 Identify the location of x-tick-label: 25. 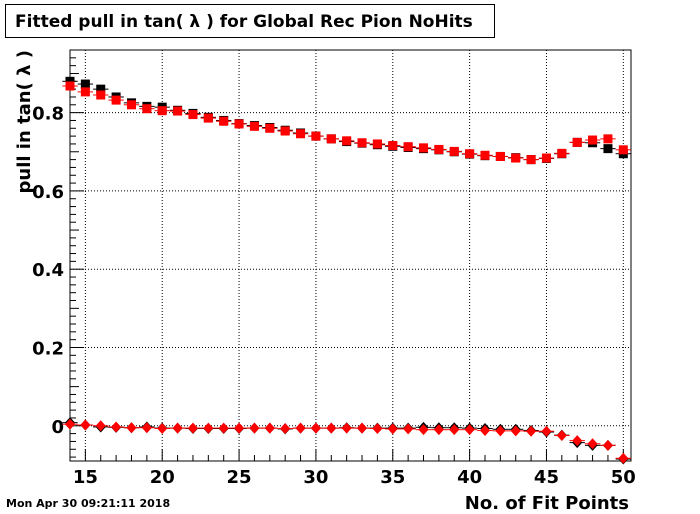
(239, 477).